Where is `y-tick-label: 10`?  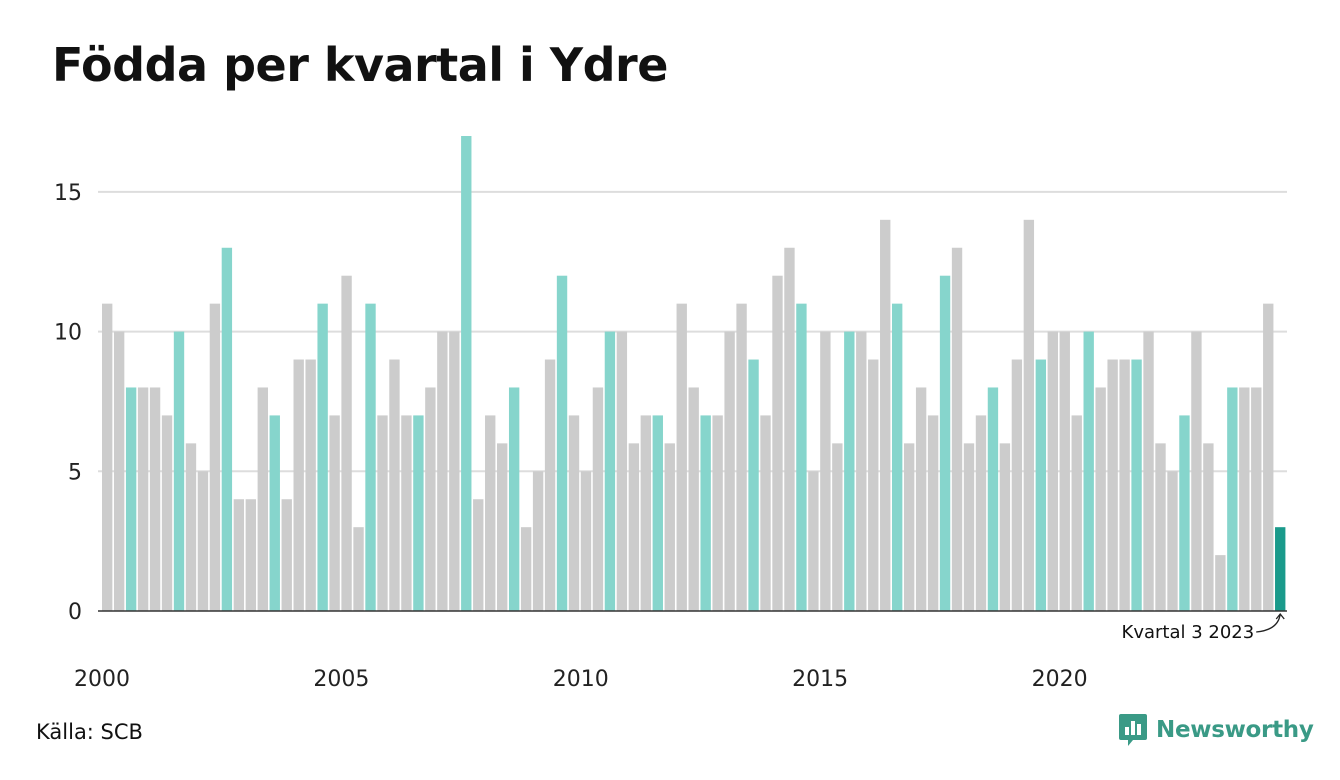 y-tick-label: 10 is located at coordinates (68, 333).